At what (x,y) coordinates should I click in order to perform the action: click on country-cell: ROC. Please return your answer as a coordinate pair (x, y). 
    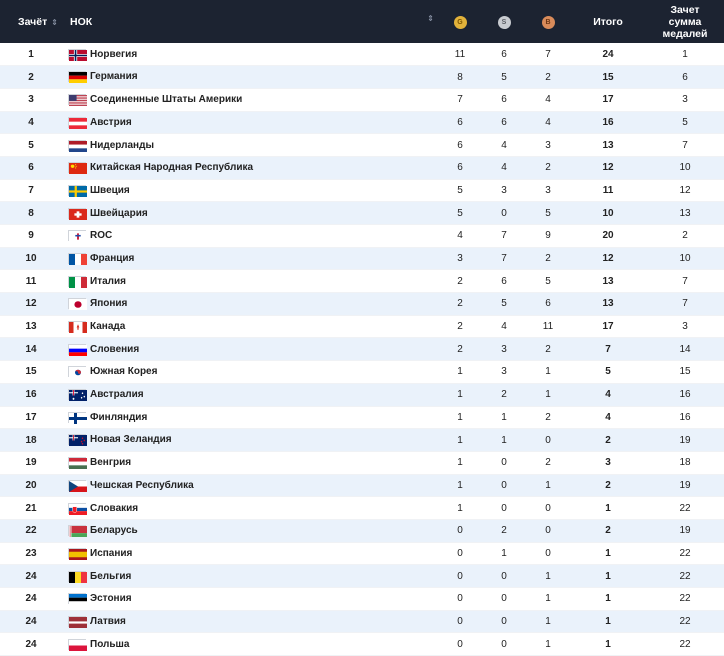
    Looking at the image, I should click on (252, 236).